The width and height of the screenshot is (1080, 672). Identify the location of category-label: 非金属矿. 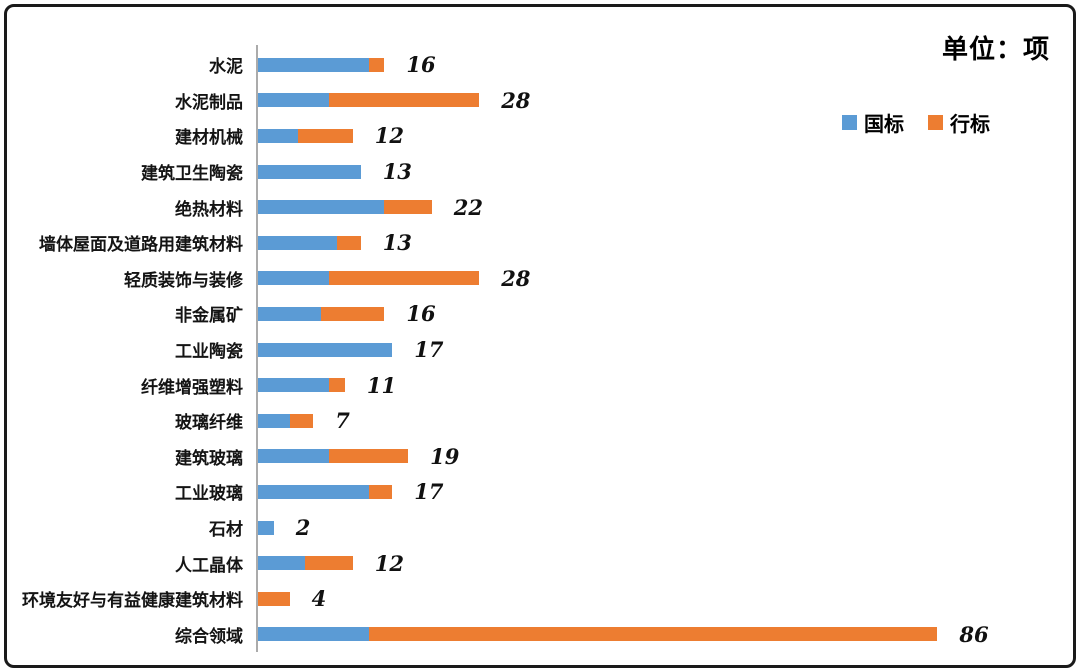
(209, 316).